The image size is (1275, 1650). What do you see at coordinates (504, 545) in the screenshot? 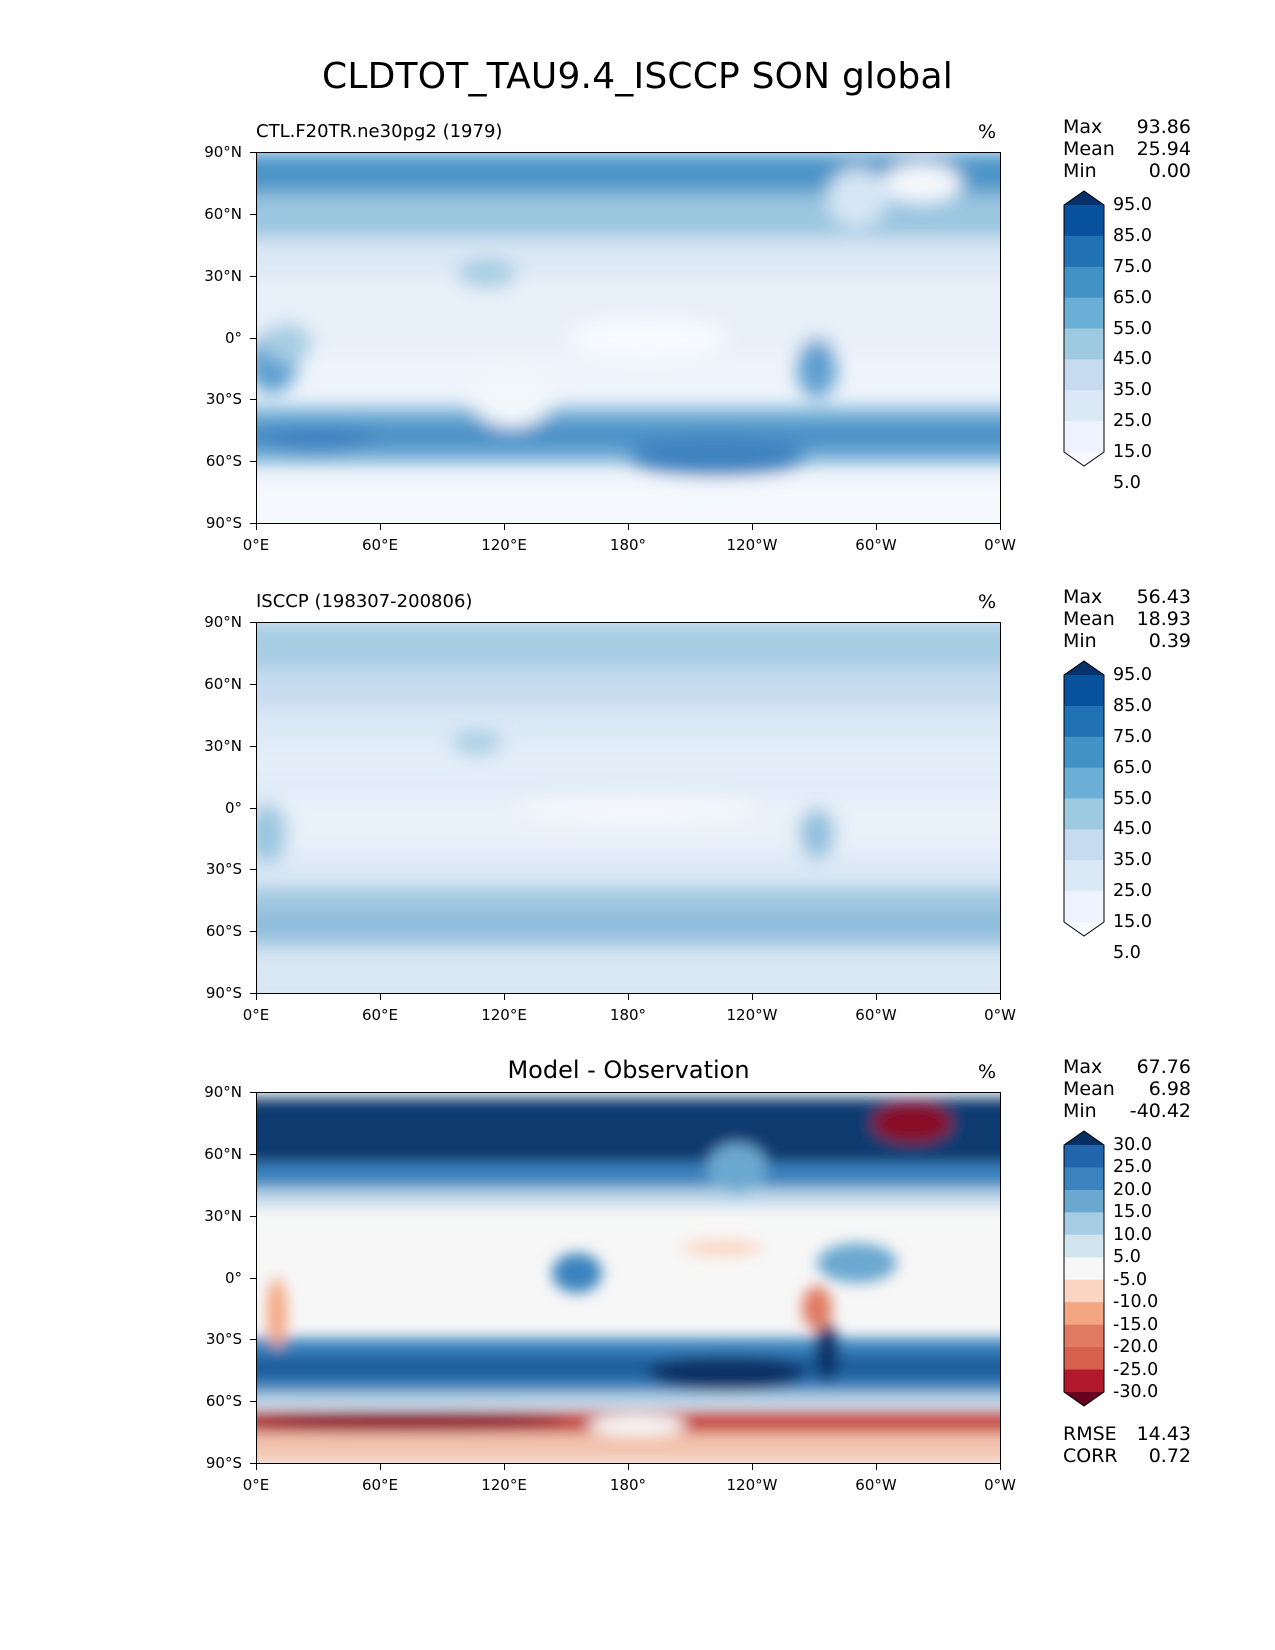
I see `lon-tick-label: 120°E` at bounding box center [504, 545].